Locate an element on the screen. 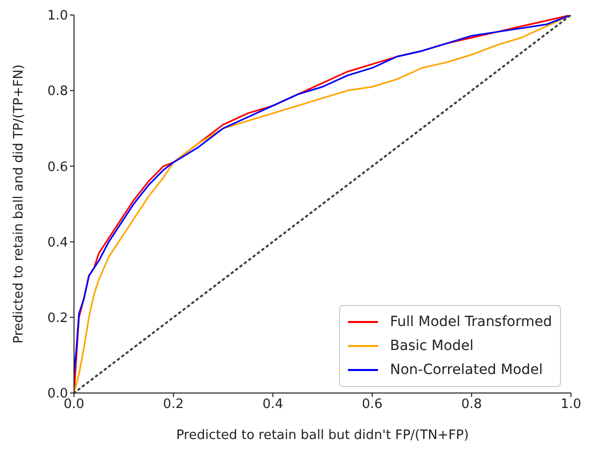 Image resolution: width=589 pixels, height=461 pixels. y-tick-label: 0.8 is located at coordinates (57, 92).